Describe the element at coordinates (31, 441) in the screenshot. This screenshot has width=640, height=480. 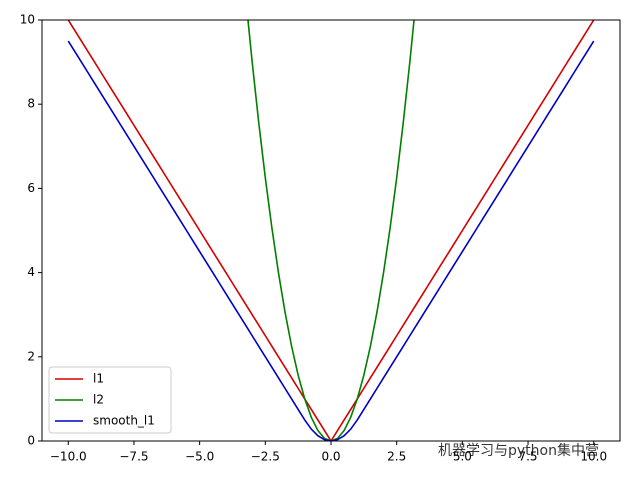
I see `y-tick-label: 0` at that location.